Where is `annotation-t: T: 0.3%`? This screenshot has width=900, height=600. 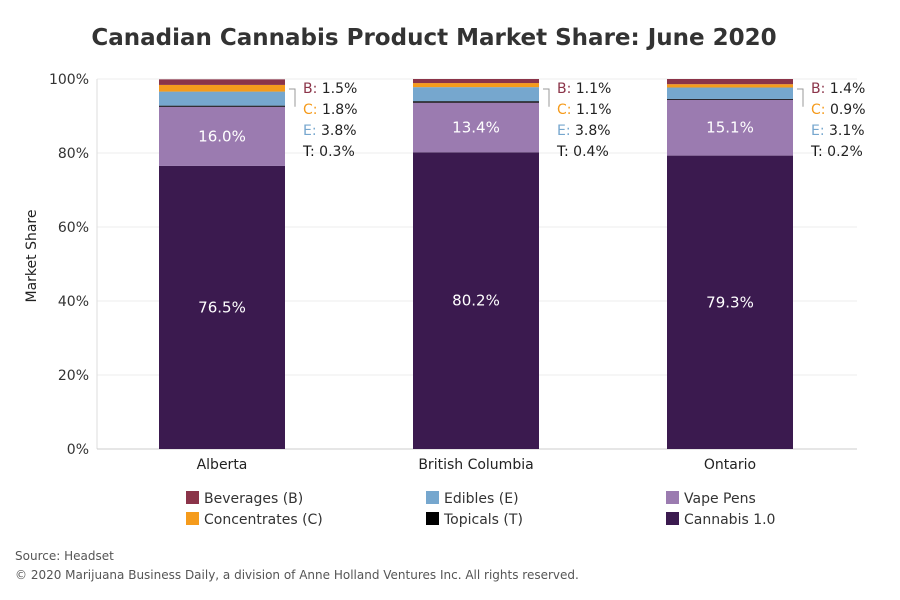
annotation-t: T: 0.3% is located at coordinates (328, 152).